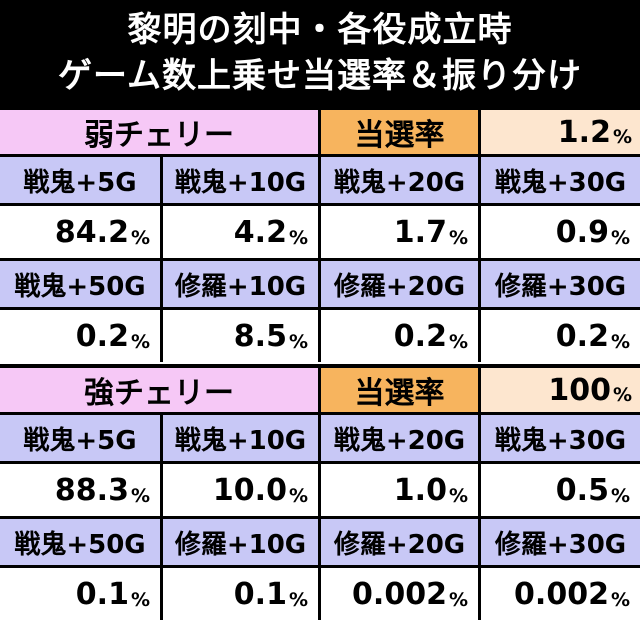 The image size is (640, 629). Describe the element at coordinates (320, 336) in the screenshot. I see `value-row: 0.2% 8.5% 0.2% 0.2%` at that location.